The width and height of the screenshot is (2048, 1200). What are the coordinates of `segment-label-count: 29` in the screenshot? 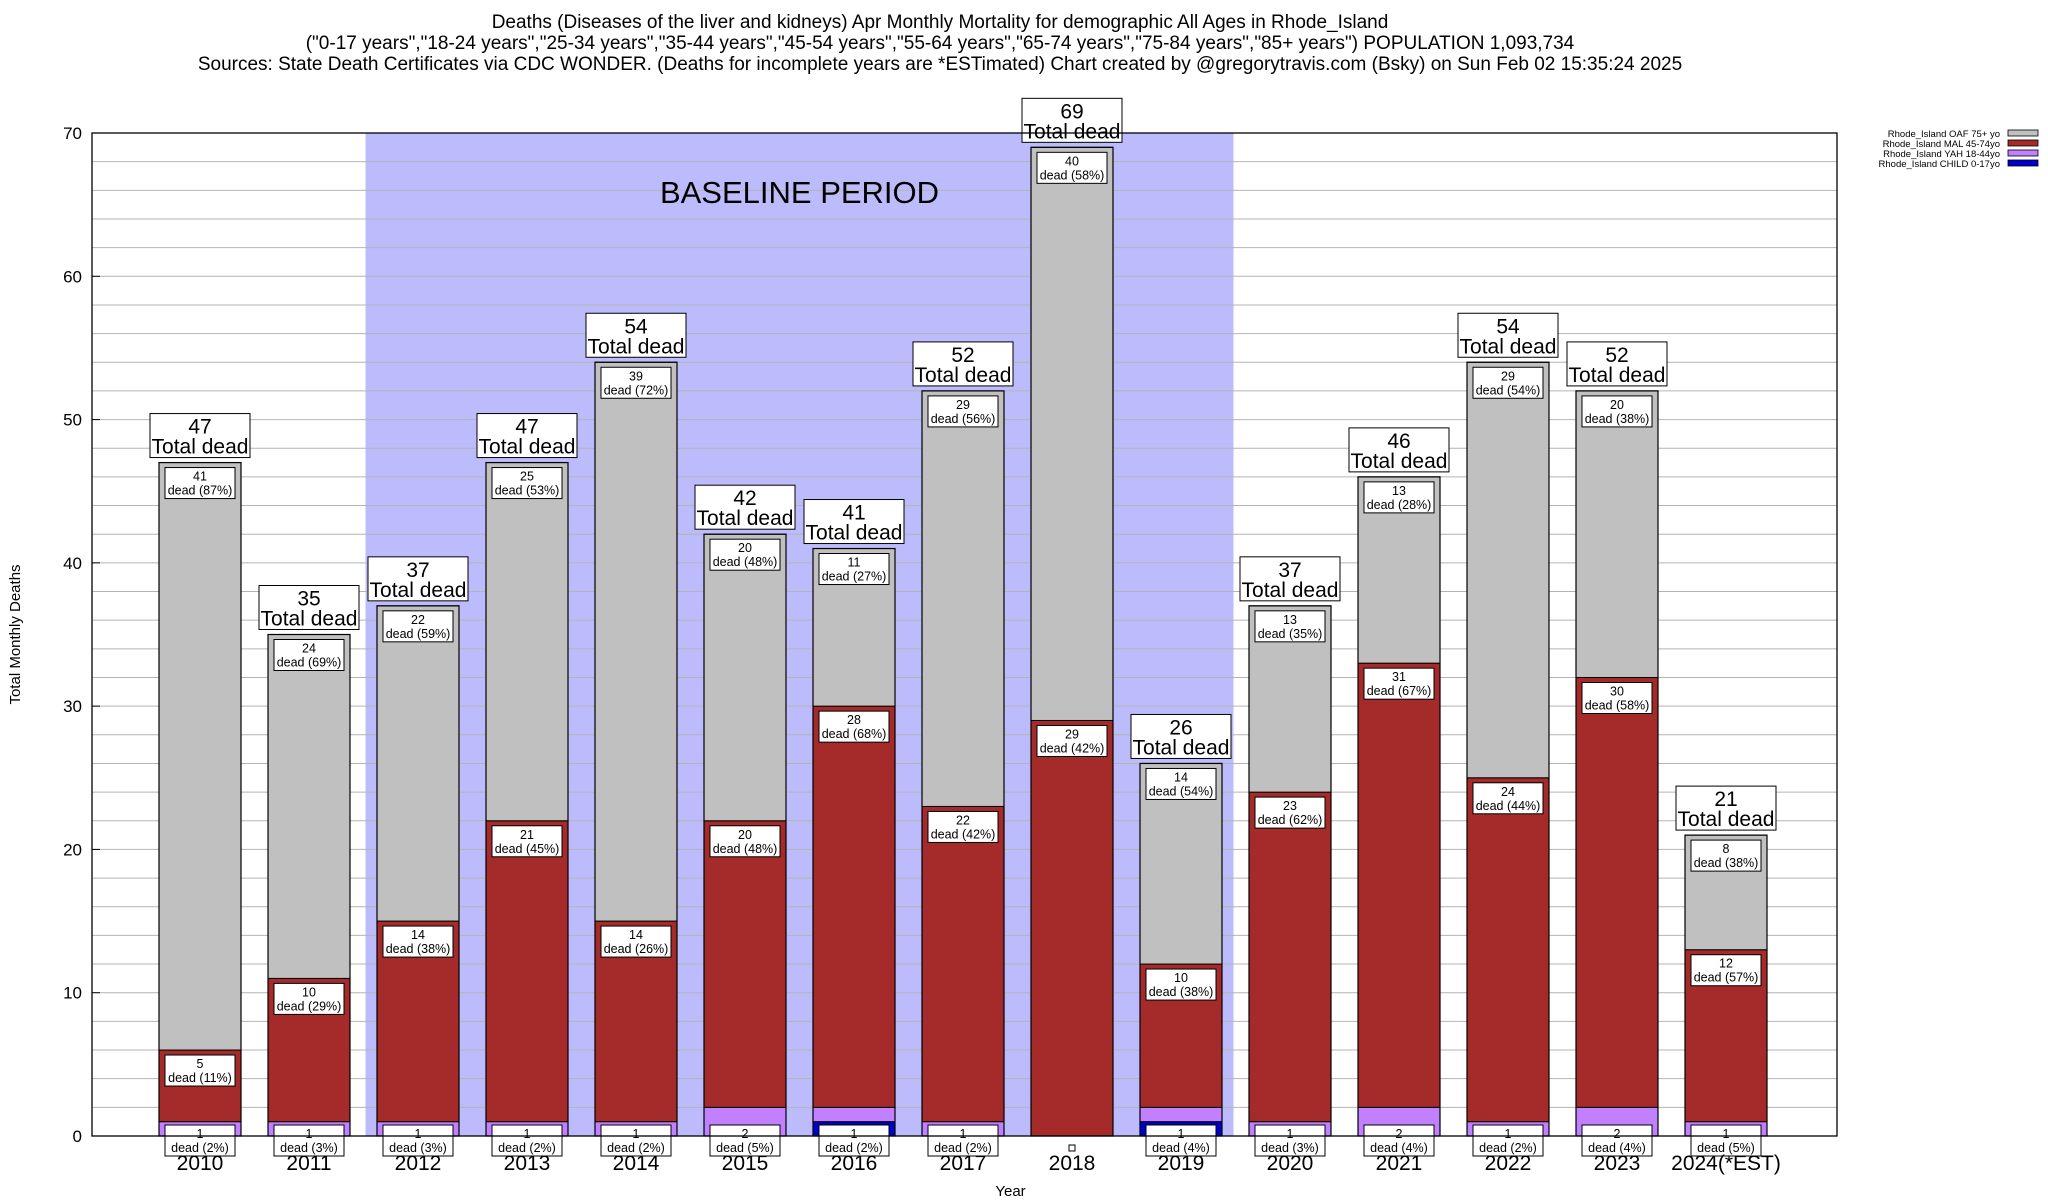 It's located at (1072, 734).